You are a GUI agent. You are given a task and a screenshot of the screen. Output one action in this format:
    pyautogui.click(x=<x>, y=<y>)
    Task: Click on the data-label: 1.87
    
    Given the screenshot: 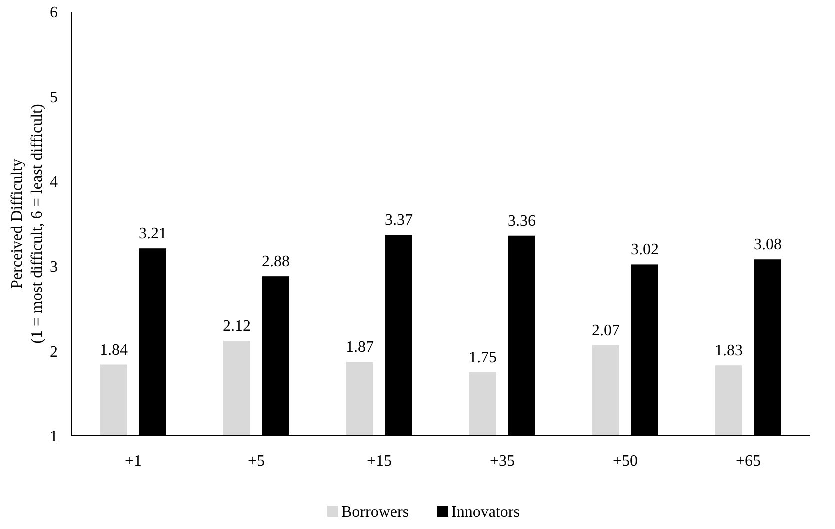 What is the action you would take?
    pyautogui.click(x=360, y=347)
    